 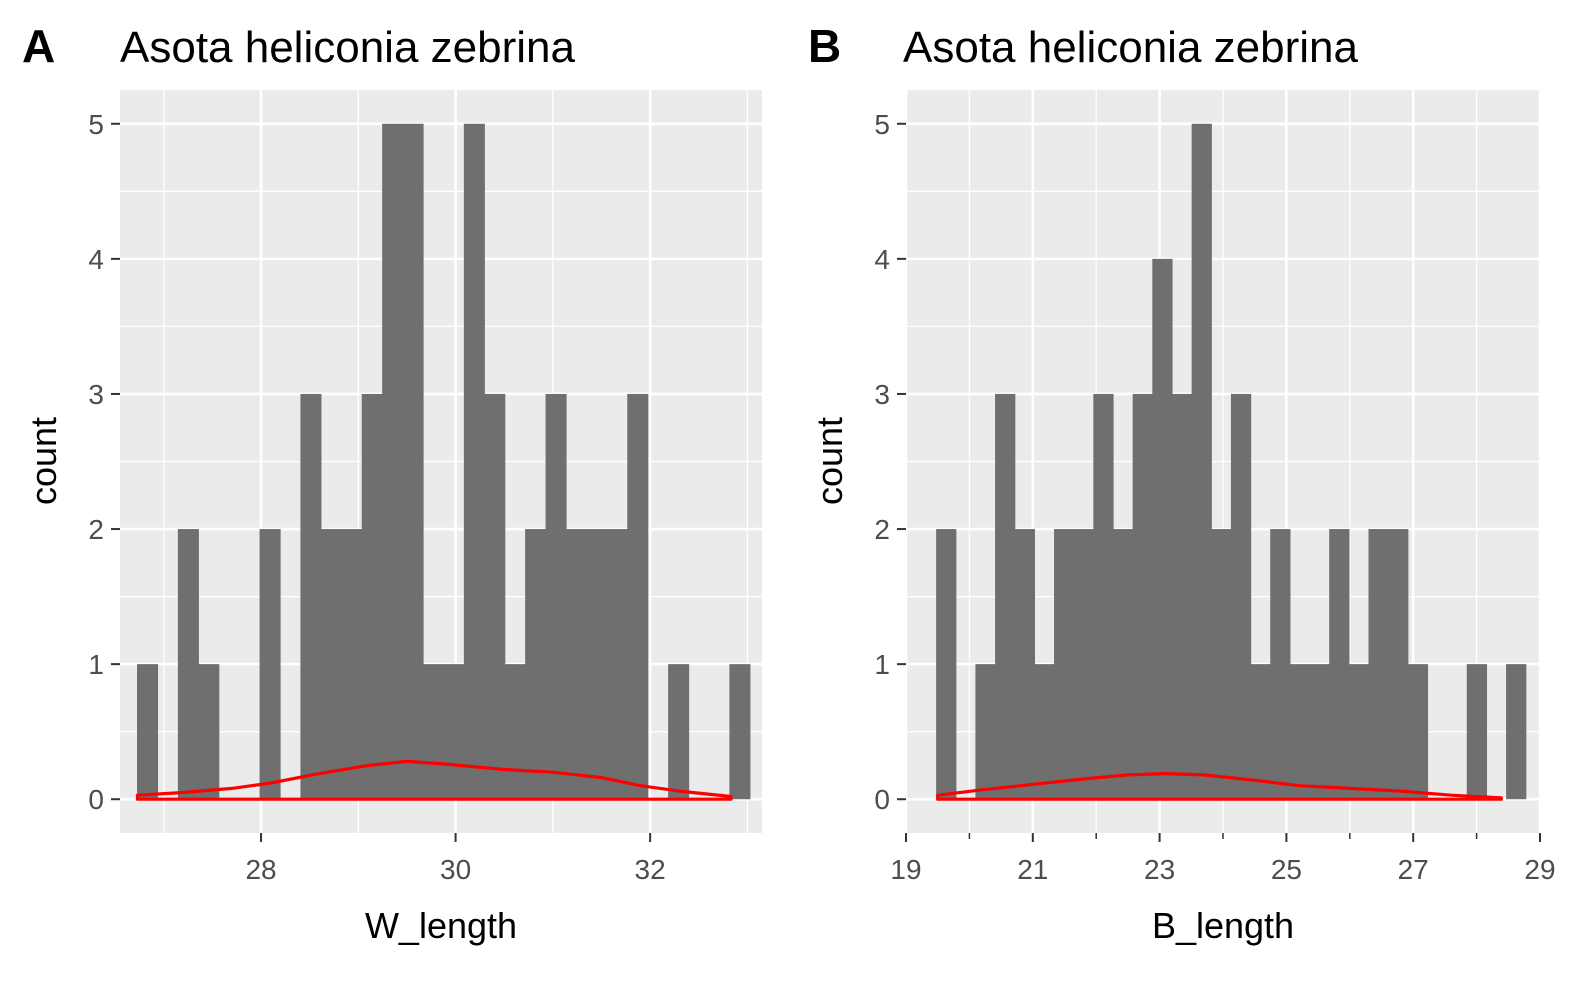 I want to click on x-tick-label: 21, so click(x=1032, y=869).